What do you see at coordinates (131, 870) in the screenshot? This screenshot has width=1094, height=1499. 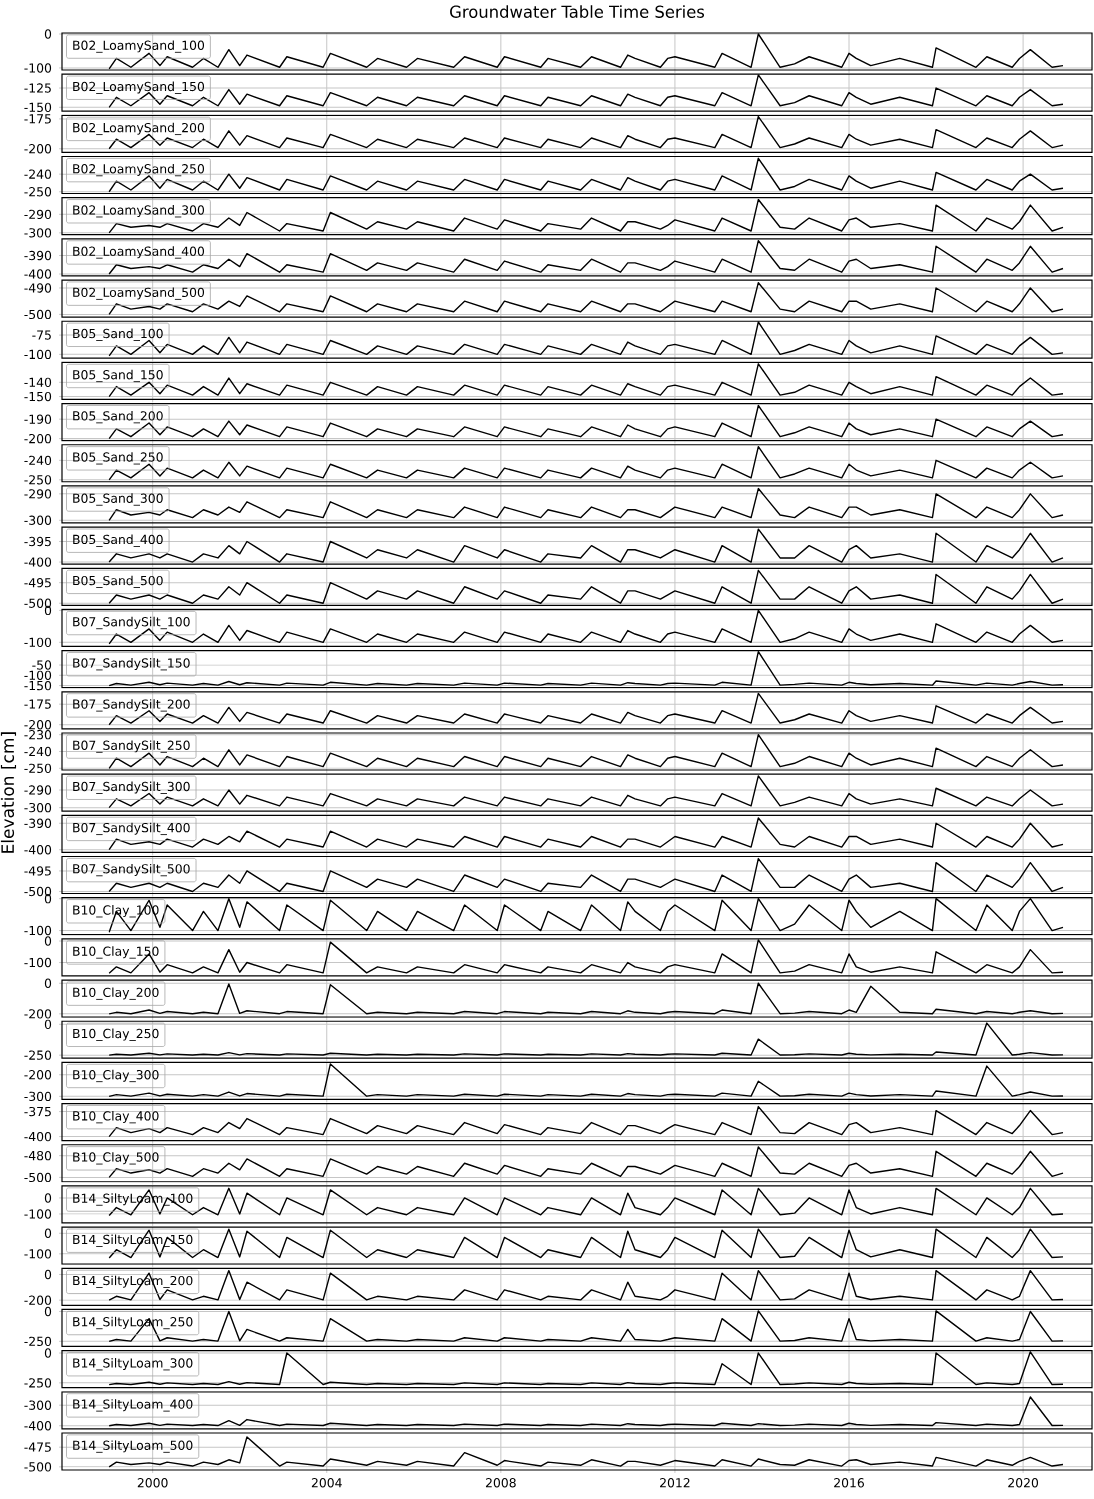 I see `series-label: B07_SandySilt_500` at bounding box center [131, 870].